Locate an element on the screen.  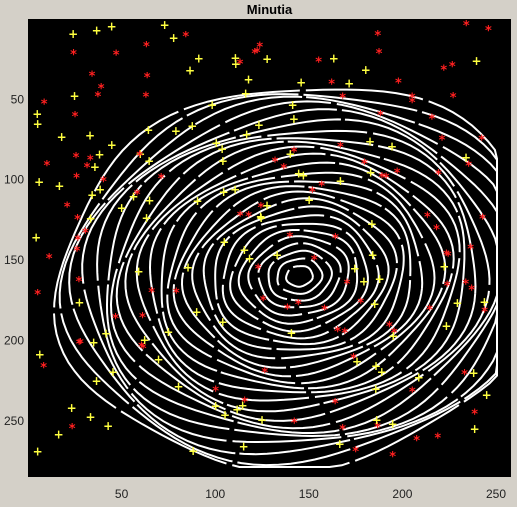
y-tick-label: 50 is located at coordinates (18, 99).